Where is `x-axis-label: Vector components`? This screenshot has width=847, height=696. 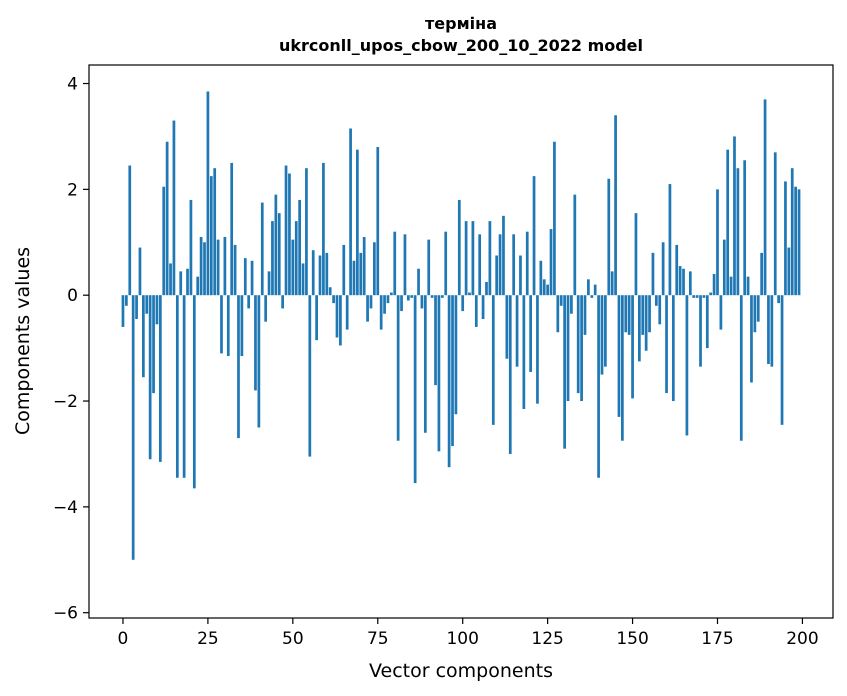
x-axis-label: Vector components is located at coordinates (461, 671).